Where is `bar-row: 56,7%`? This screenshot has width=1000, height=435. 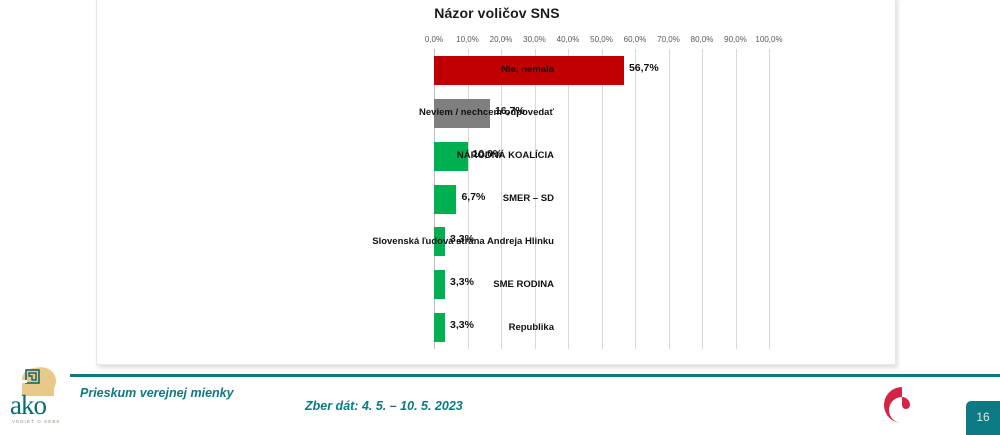 bar-row: 56,7% is located at coordinates (601, 70).